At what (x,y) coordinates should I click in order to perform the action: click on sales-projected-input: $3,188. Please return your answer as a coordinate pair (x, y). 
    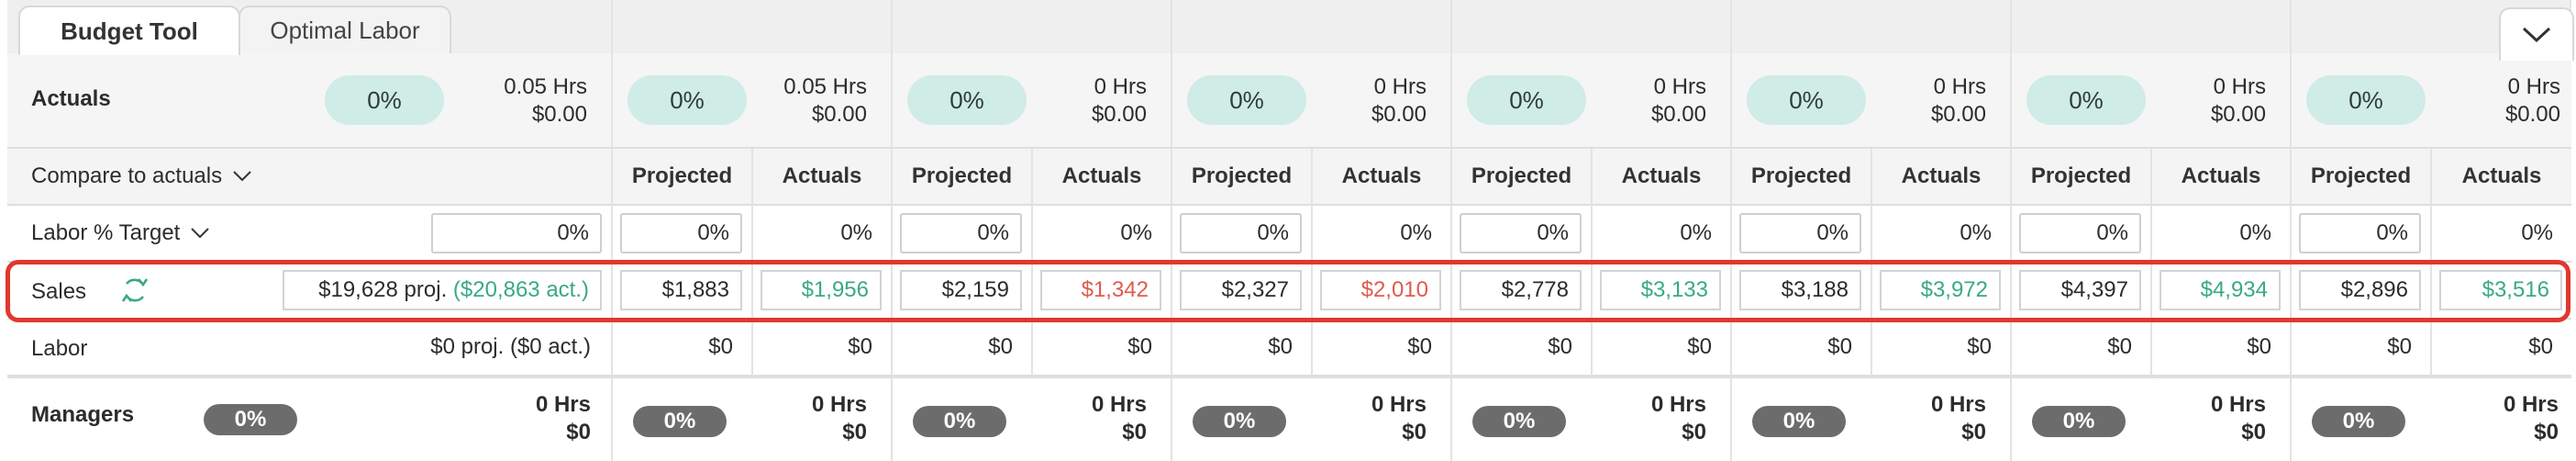
    Looking at the image, I should click on (1800, 290).